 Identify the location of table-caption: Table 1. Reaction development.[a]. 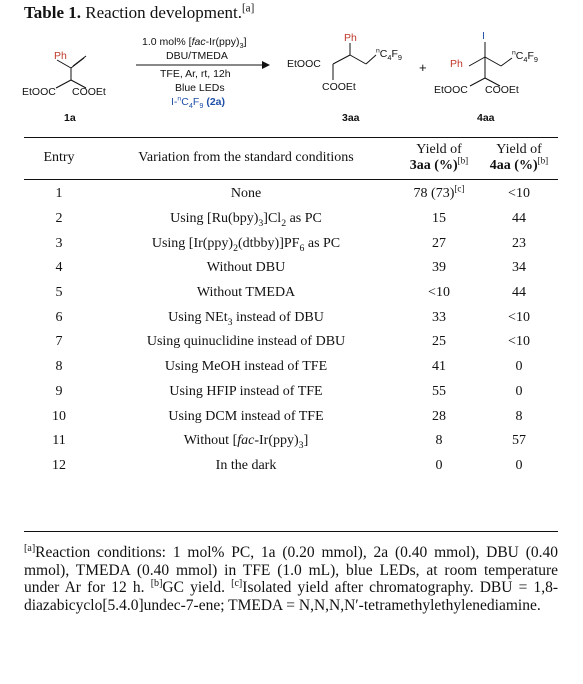
(139, 13).